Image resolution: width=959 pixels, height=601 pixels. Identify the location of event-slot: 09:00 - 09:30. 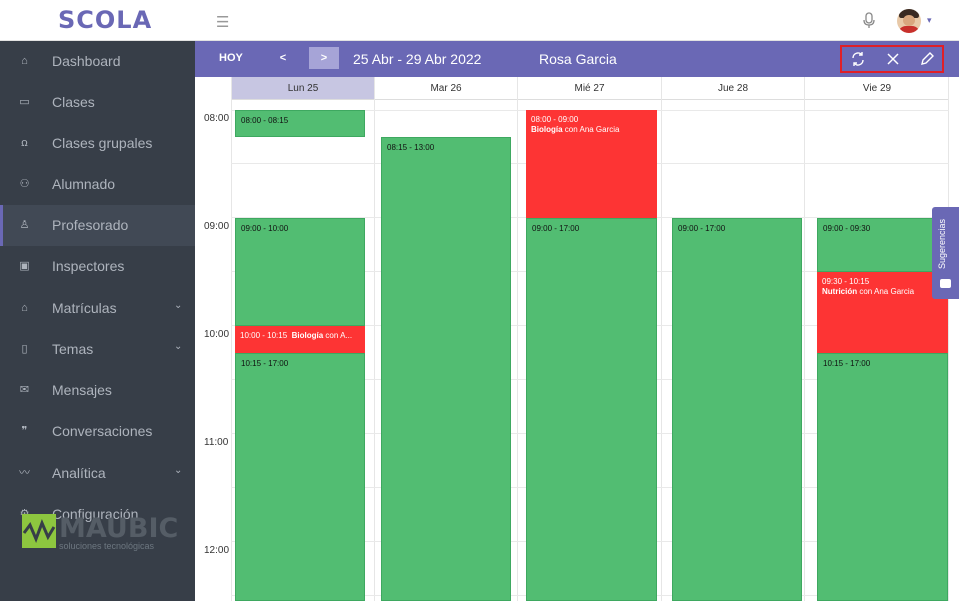
(882, 245).